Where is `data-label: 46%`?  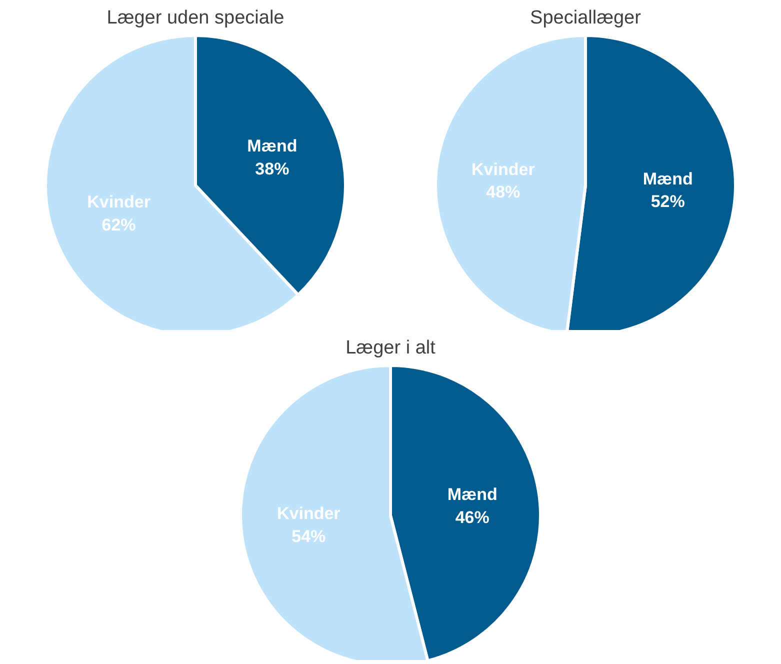
data-label: 46% is located at coordinates (472, 517).